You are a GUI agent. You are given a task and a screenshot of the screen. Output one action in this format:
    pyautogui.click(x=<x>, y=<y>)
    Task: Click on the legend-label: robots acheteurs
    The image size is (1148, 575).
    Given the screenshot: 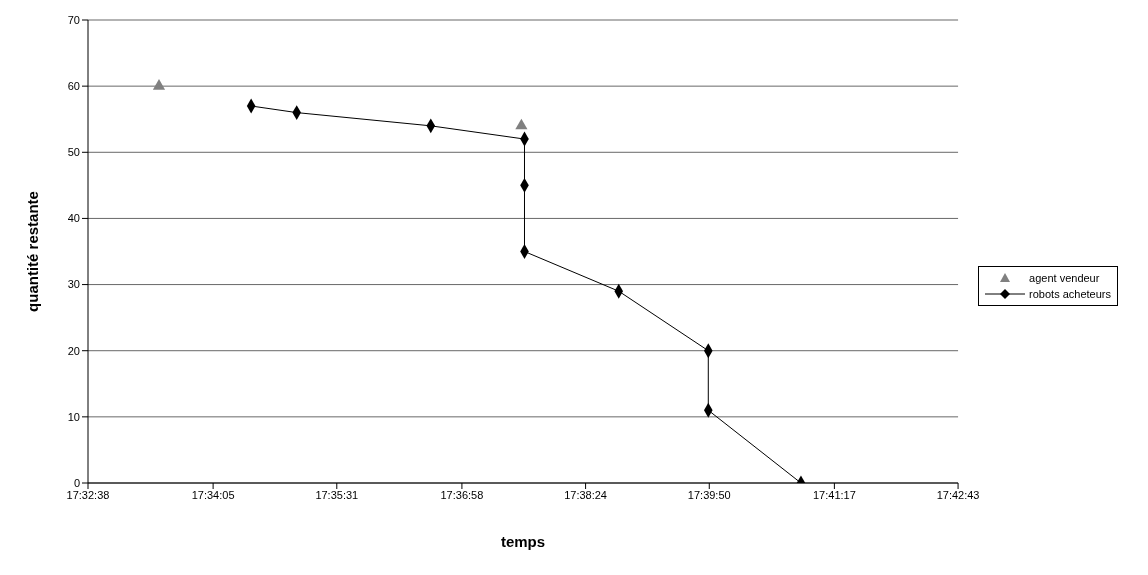 What is the action you would take?
    pyautogui.click(x=1070, y=293)
    